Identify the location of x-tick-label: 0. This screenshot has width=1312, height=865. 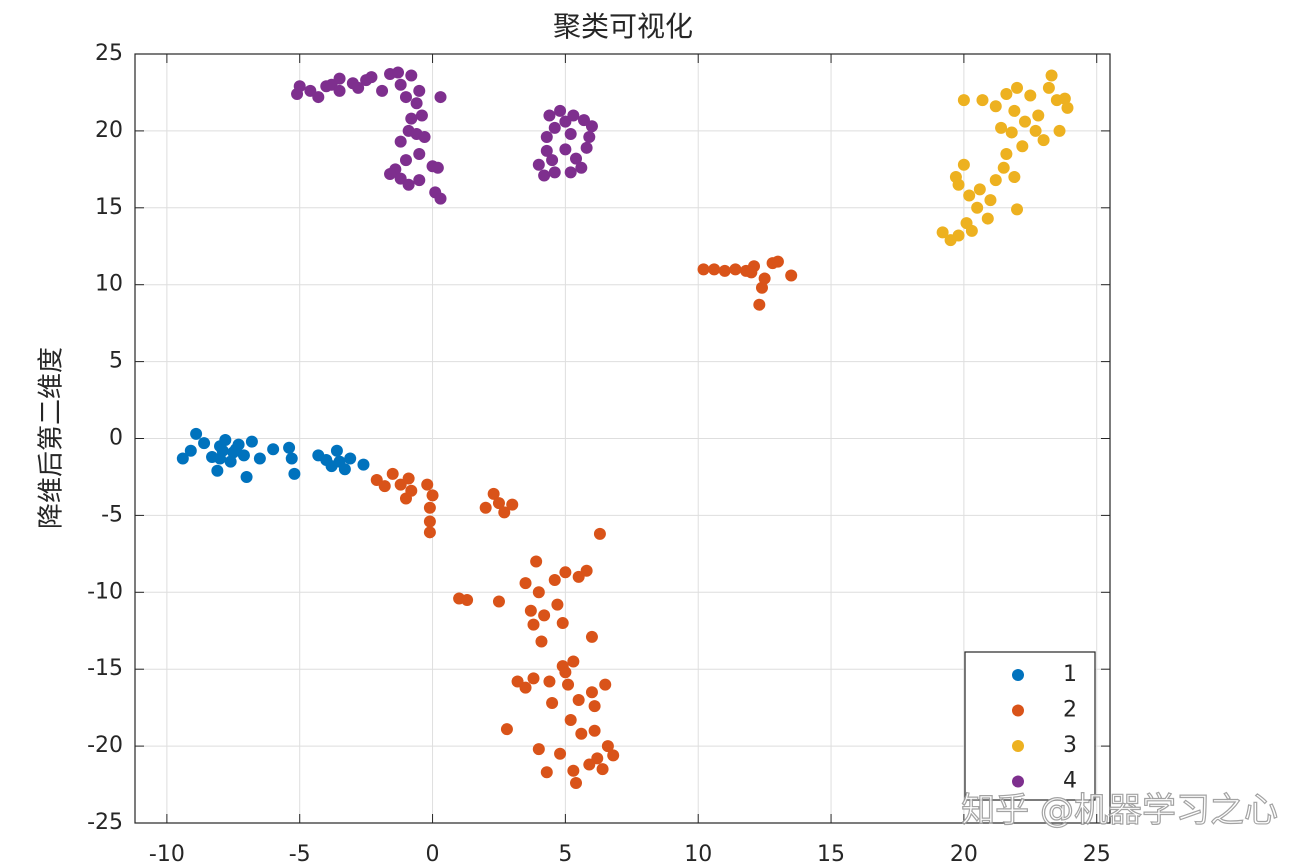
(433, 853).